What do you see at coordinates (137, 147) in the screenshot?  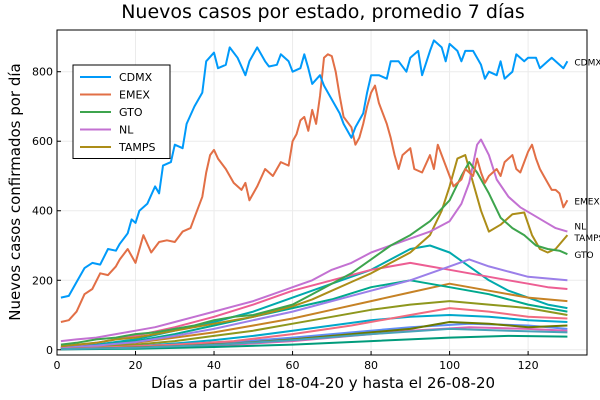 I see `legend-label: TAMPS` at bounding box center [137, 147].